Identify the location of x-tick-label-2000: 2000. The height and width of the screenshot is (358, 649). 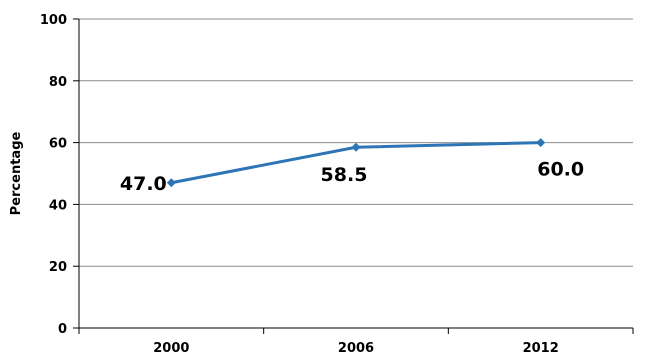
(171, 348).